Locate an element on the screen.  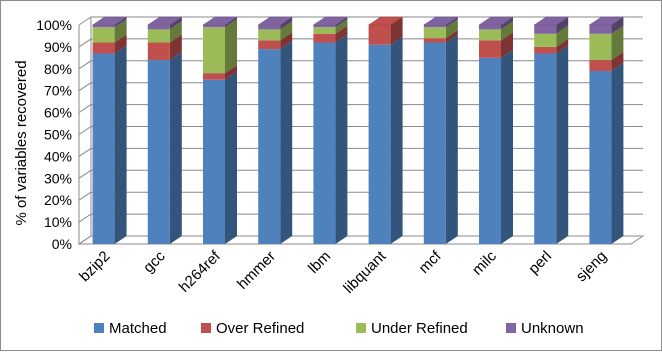
y-tick-label: 20% is located at coordinates (58, 200).